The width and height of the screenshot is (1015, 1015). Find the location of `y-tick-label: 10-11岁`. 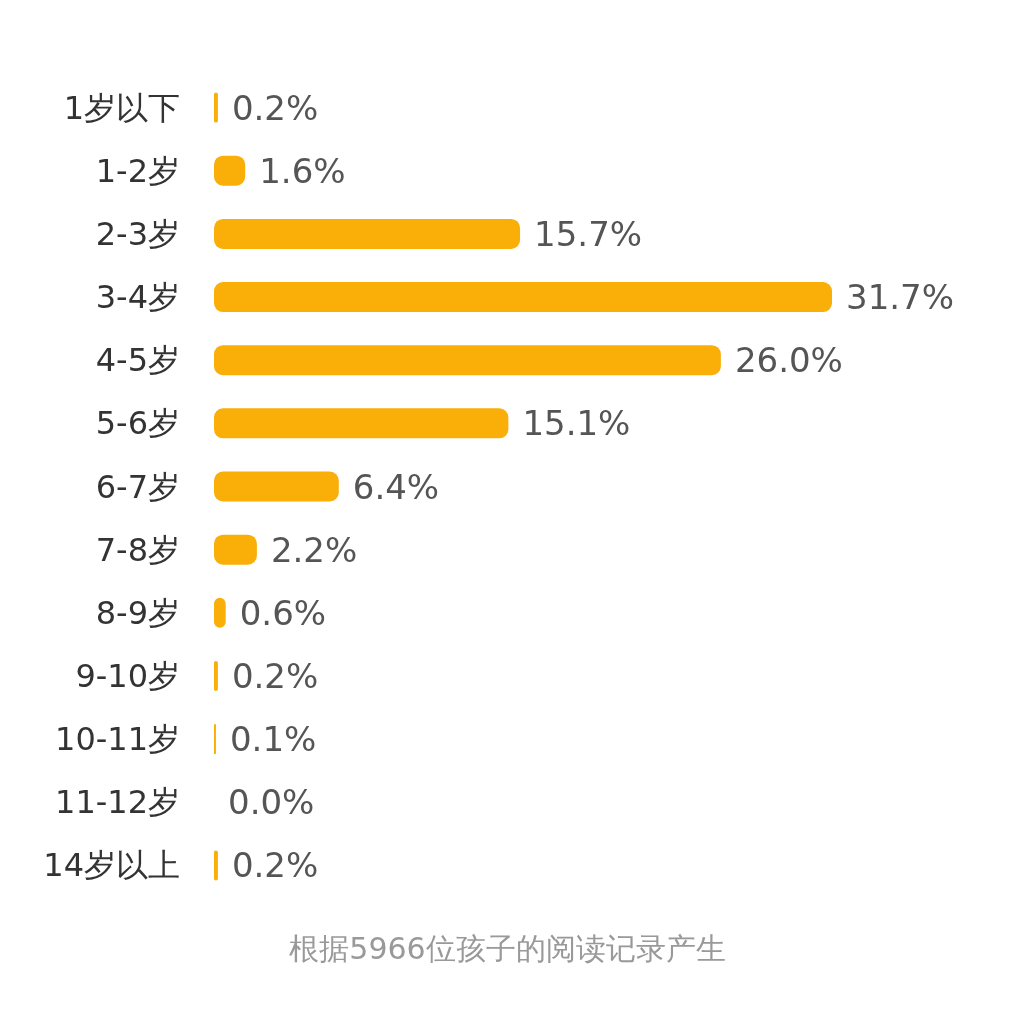

y-tick-label: 10-11岁 is located at coordinates (117, 739).